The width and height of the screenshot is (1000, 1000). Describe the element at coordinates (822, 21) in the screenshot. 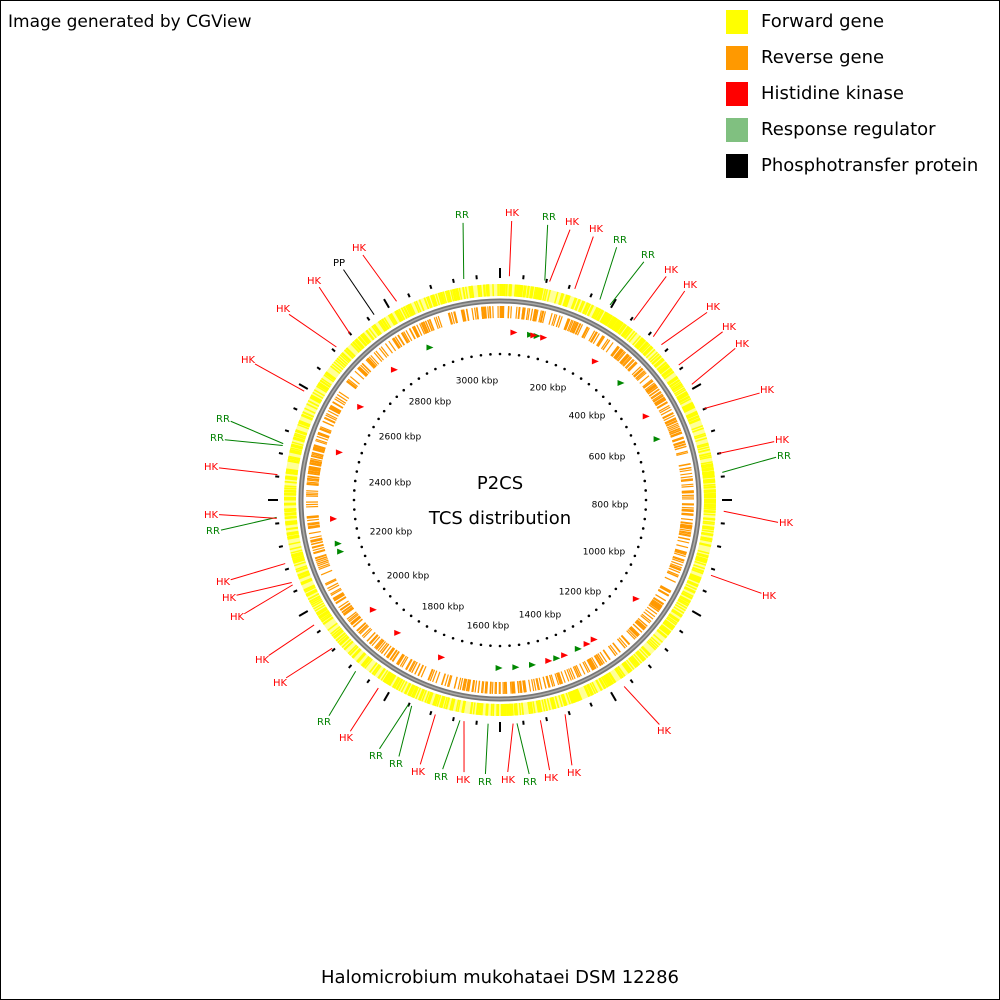

I see `legend-label: Forward gene` at that location.